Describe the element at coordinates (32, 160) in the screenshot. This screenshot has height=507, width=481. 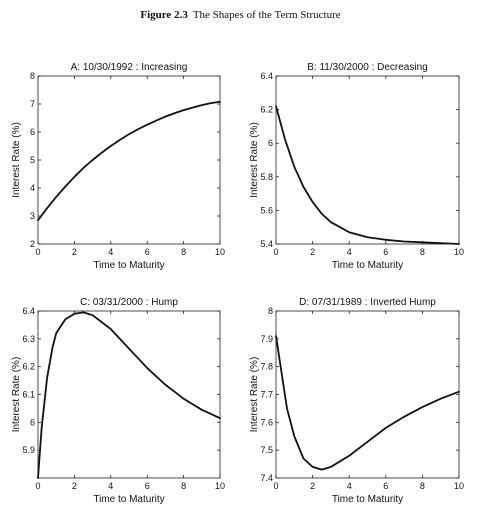
I see `y-tick-label: 5` at that location.